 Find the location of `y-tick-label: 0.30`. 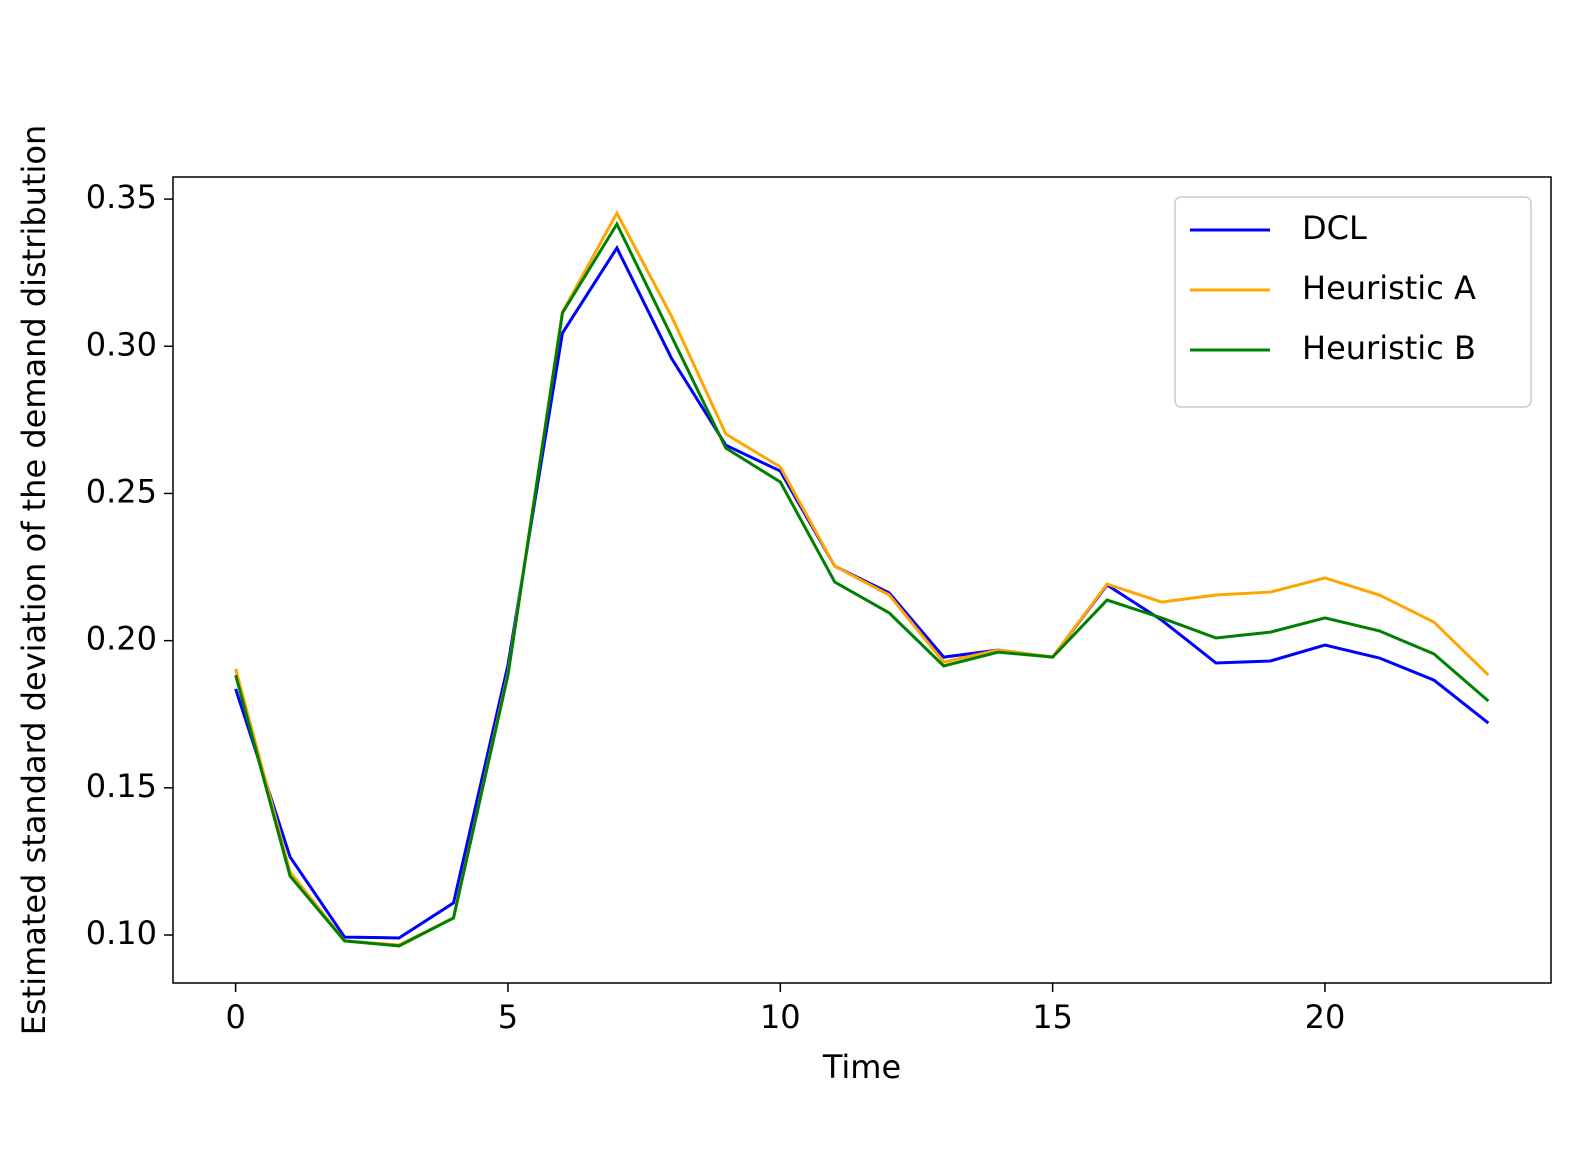

y-tick-label: 0.30 is located at coordinates (121, 344).